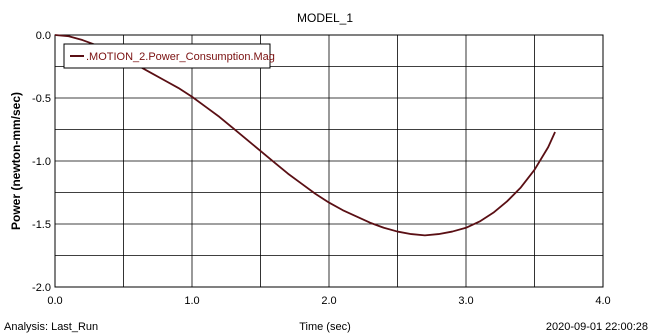 This screenshot has width=650, height=335. What do you see at coordinates (41, 225) in the screenshot?
I see `y-tick-label: -1.5` at bounding box center [41, 225].